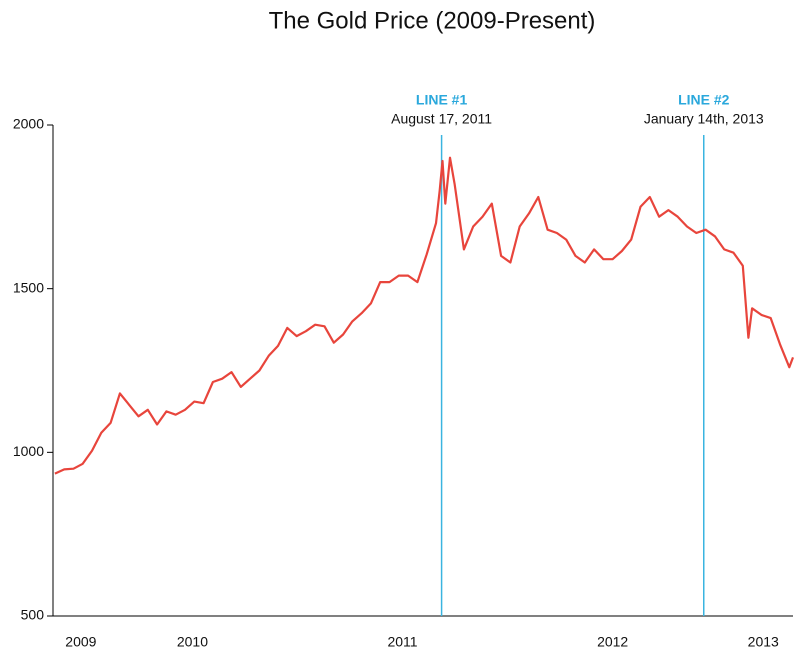 Image resolution: width=800 pixels, height=657 pixels. I want to click on x-tick-label: 2010, so click(192, 642).